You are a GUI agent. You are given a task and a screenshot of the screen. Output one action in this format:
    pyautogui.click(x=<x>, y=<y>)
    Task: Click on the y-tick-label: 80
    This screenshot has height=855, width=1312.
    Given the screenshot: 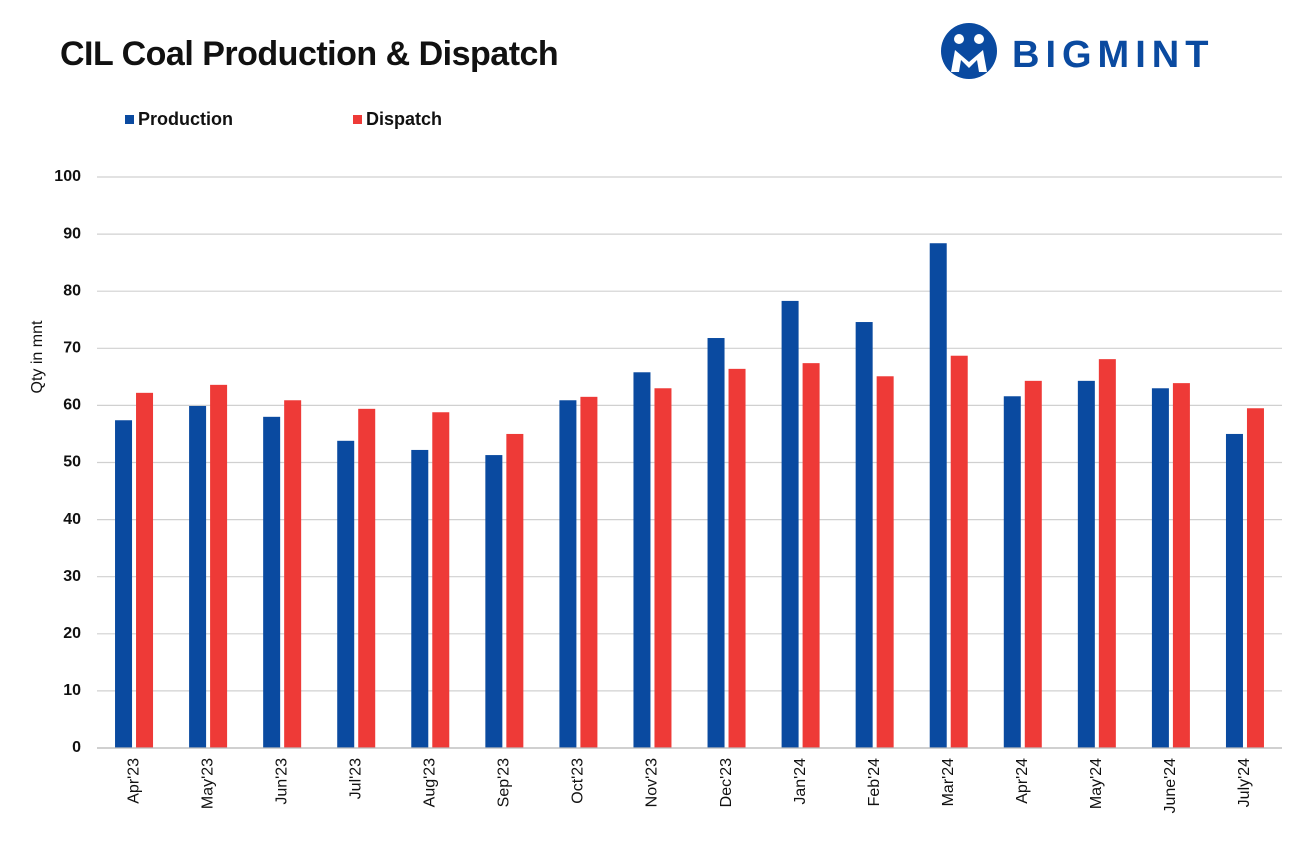 What is the action you would take?
    pyautogui.click(x=72, y=290)
    